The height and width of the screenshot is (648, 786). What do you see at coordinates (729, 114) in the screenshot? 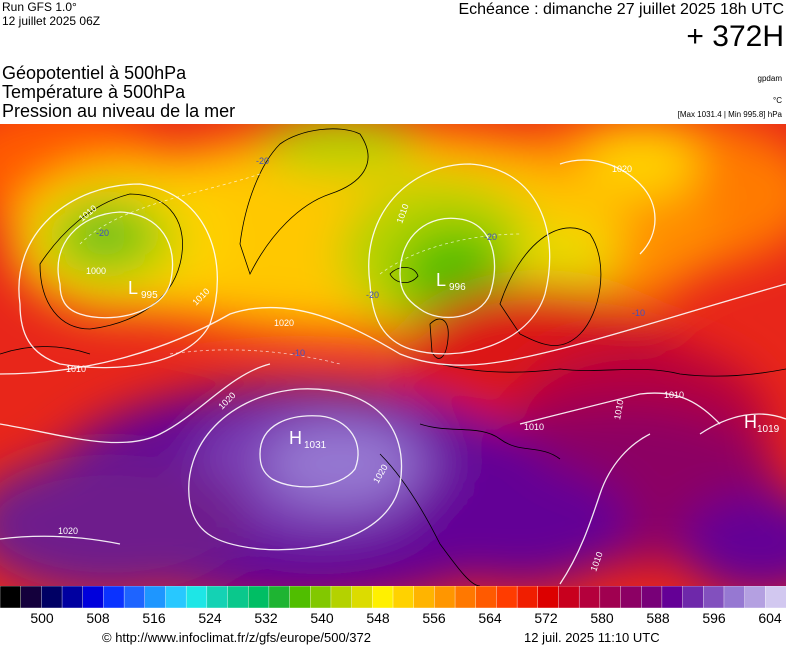
I see `pressure-range: [Max 1031.4 | Min 995.8] hPa` at bounding box center [729, 114].